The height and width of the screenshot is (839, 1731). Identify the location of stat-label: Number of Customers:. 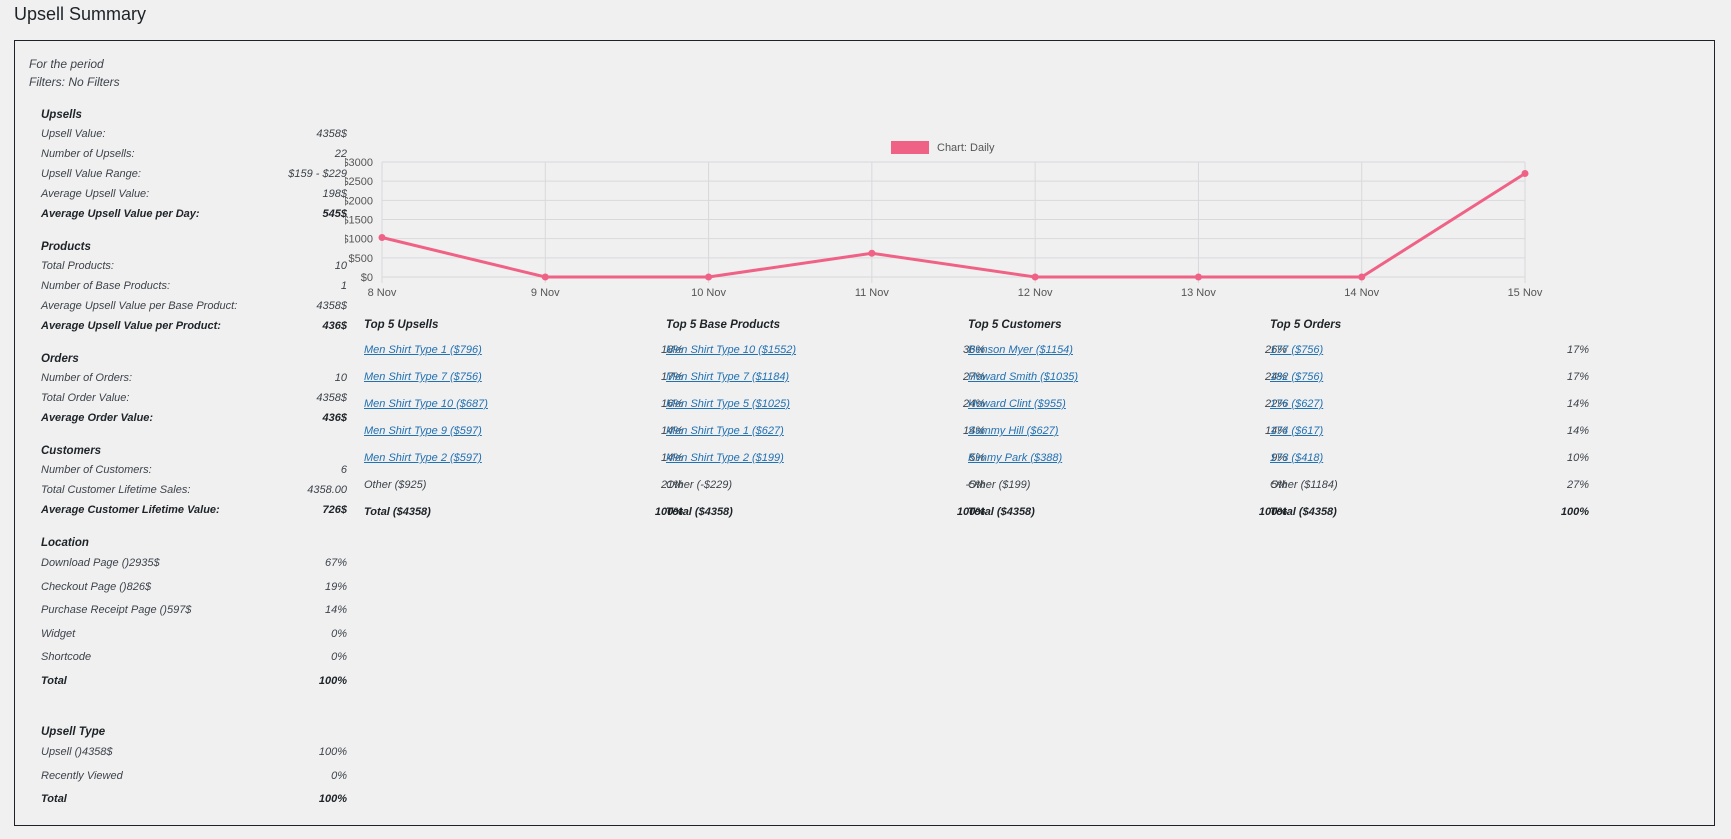
(96, 470).